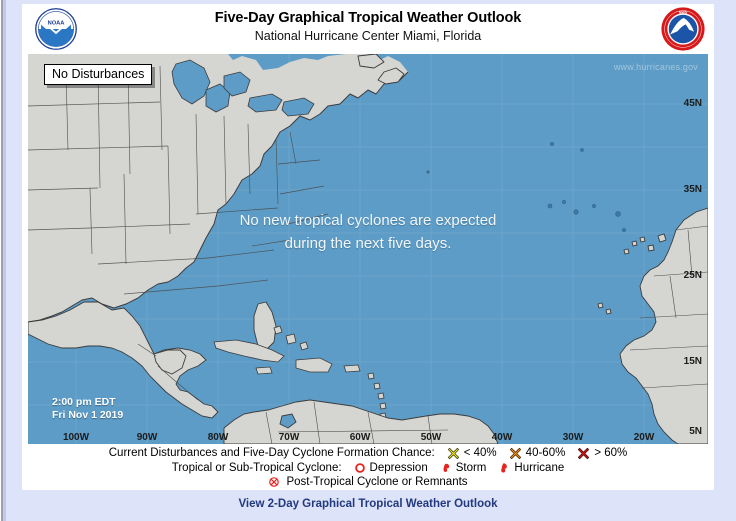  Describe the element at coordinates (398, 467) in the screenshot. I see `legend-label-depression: Depression` at that location.